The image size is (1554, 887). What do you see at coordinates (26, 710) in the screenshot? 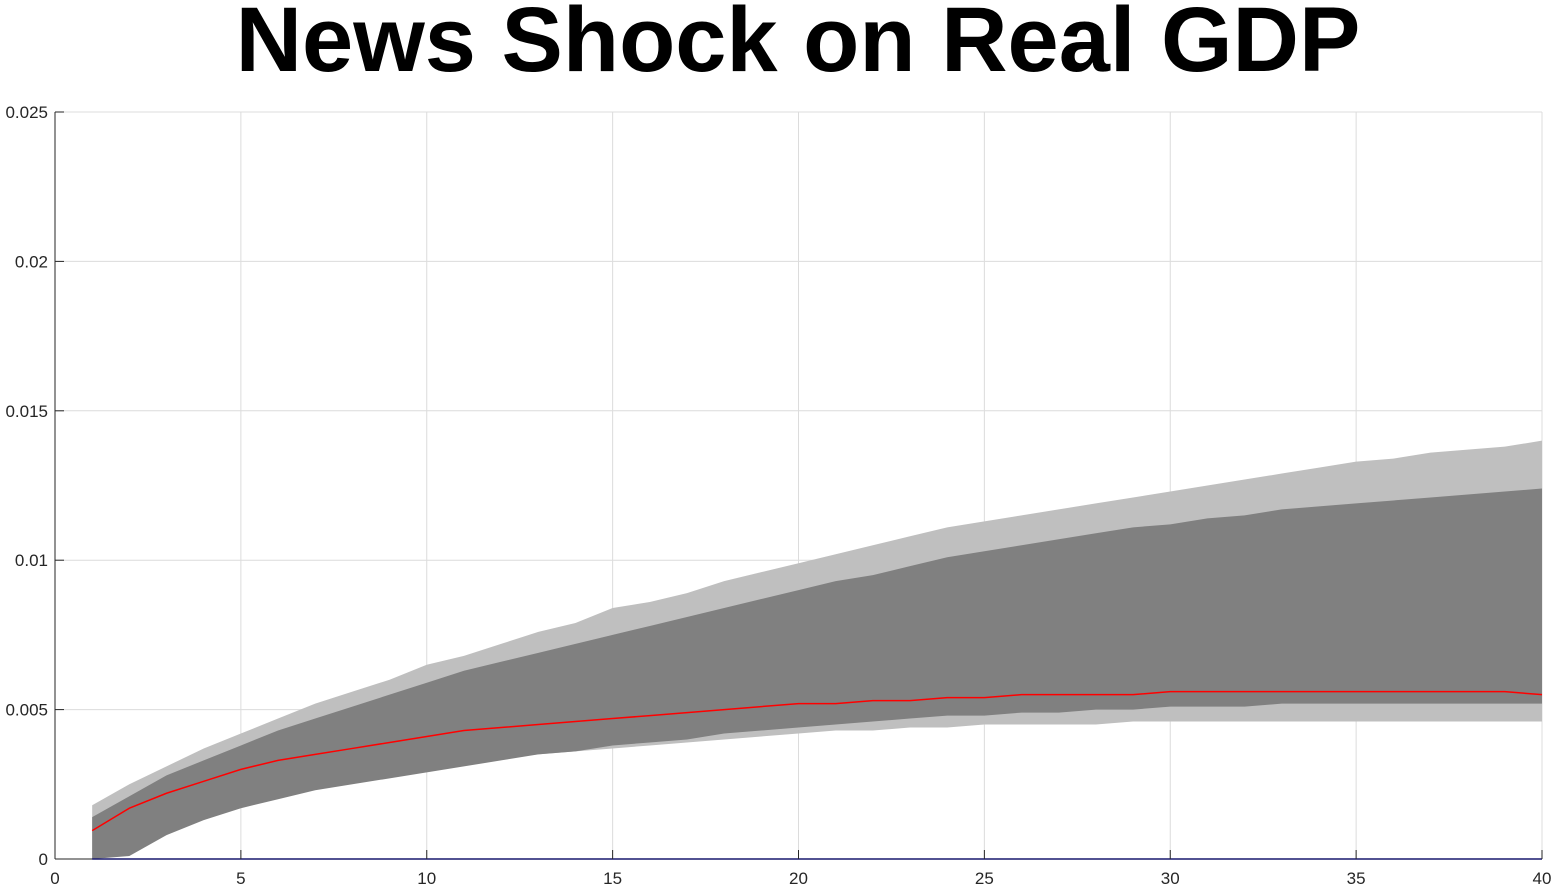
I see `y-tick-label: 0.005` at bounding box center [26, 710].